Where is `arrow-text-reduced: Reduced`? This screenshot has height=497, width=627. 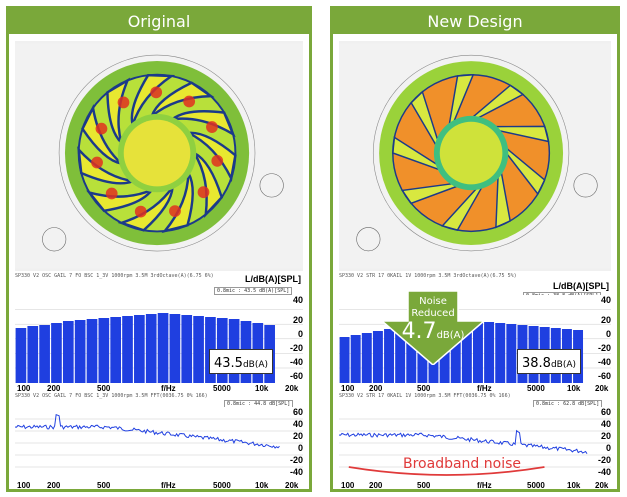 arrow-text-reduced: Reduced is located at coordinates (433, 313).